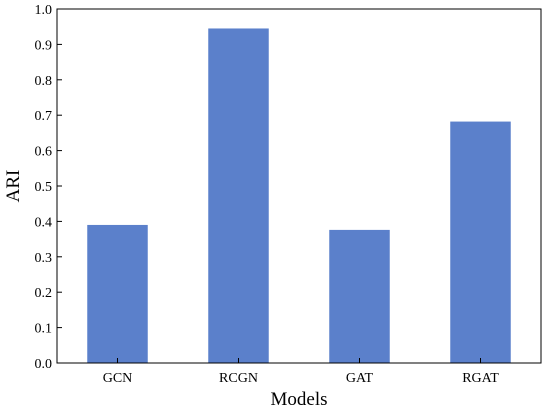  Describe the element at coordinates (238, 195) in the screenshot. I see `bar-rcgn` at that location.